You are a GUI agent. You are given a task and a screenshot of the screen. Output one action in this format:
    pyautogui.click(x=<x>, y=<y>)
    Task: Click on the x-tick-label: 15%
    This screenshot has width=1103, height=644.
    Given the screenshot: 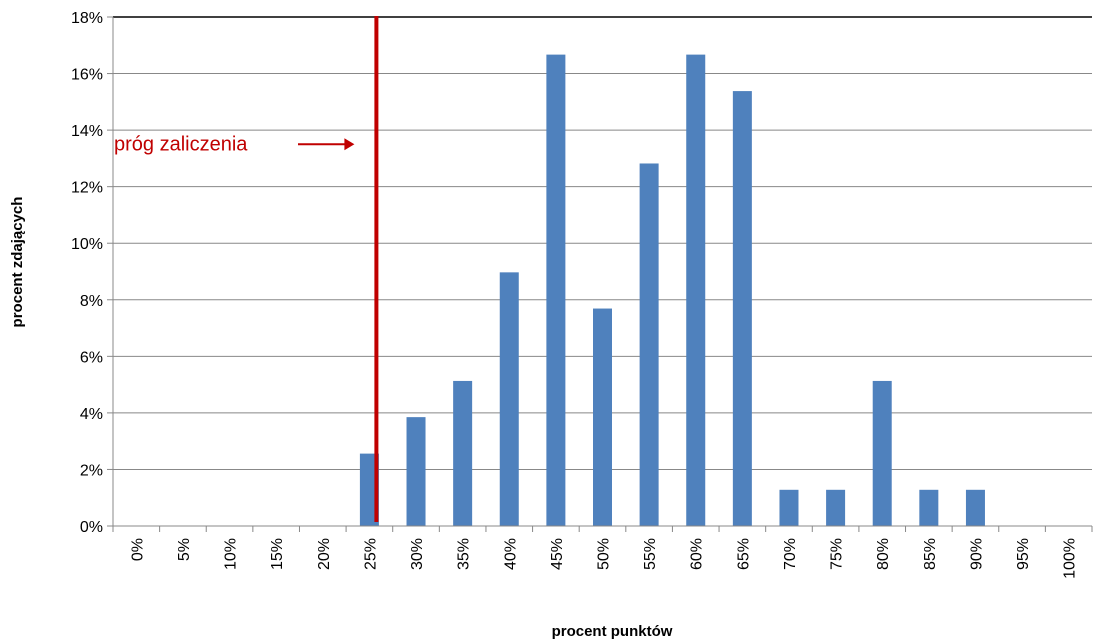 What is the action you would take?
    pyautogui.click(x=277, y=554)
    